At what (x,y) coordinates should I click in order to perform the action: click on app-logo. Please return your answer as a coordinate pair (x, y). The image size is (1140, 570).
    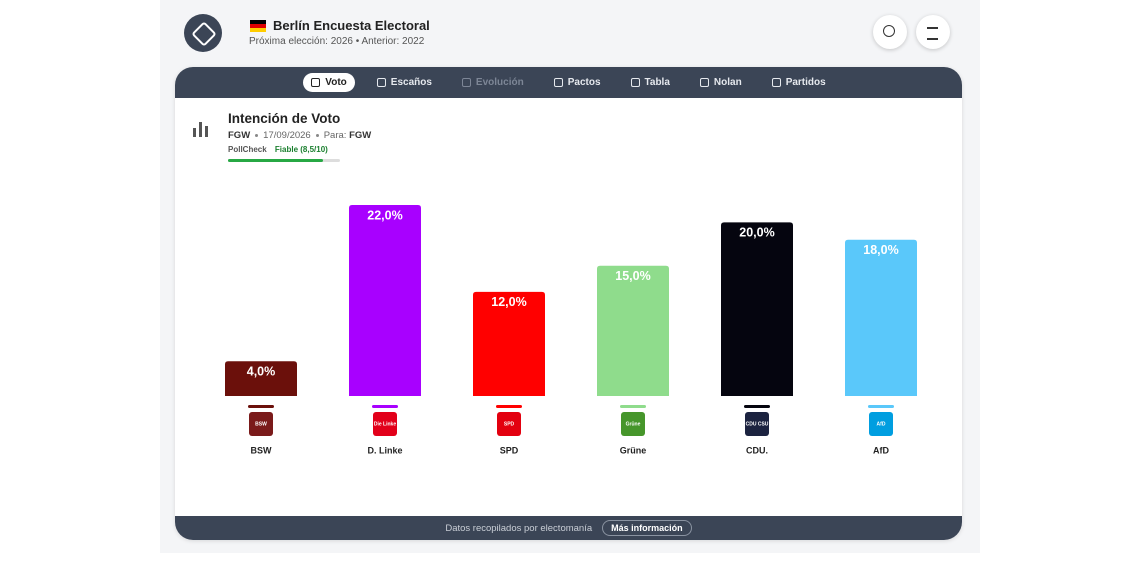
    Looking at the image, I should click on (203, 33).